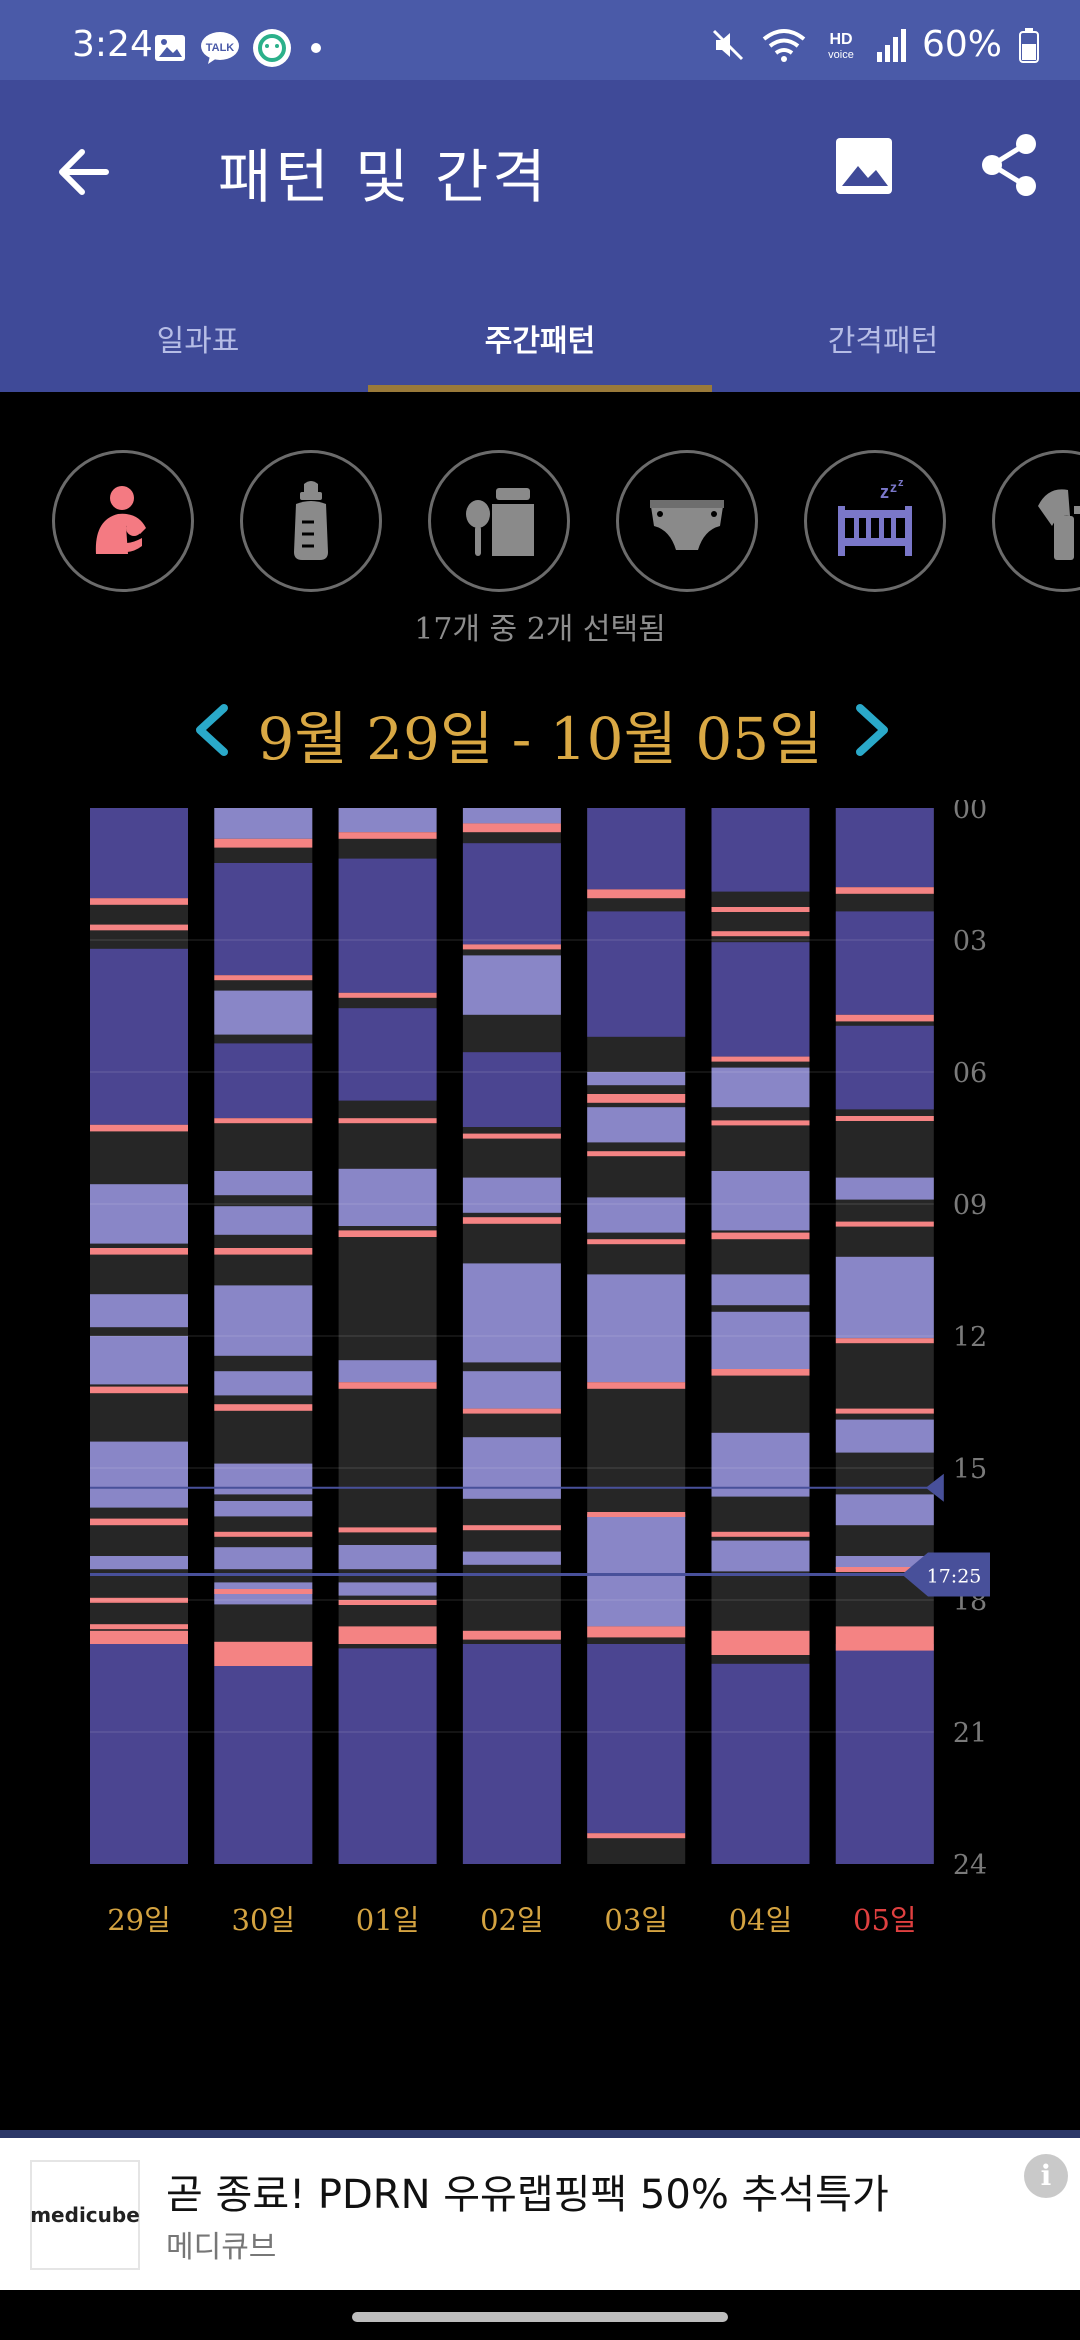  I want to click on tab-daily-schedule: 일과표, so click(198, 341).